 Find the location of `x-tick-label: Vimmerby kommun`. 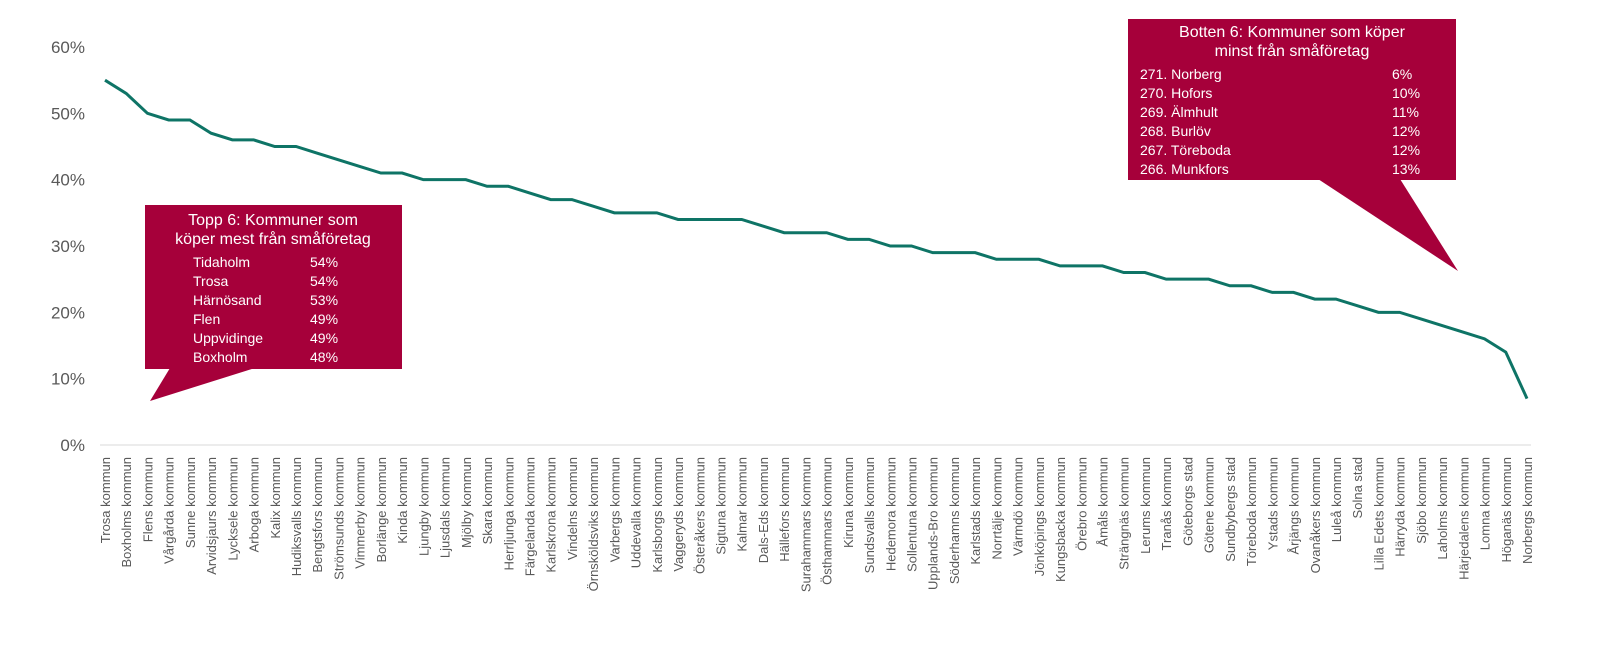

x-tick-label: Vimmerby kommun is located at coordinates (360, 513).